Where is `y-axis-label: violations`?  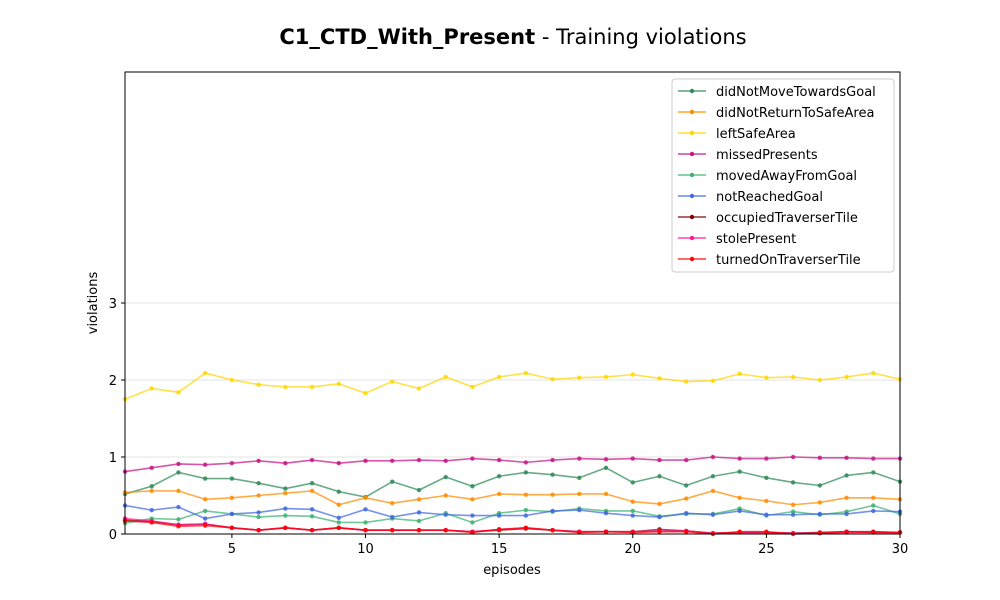 y-axis-label: violations is located at coordinates (93, 303).